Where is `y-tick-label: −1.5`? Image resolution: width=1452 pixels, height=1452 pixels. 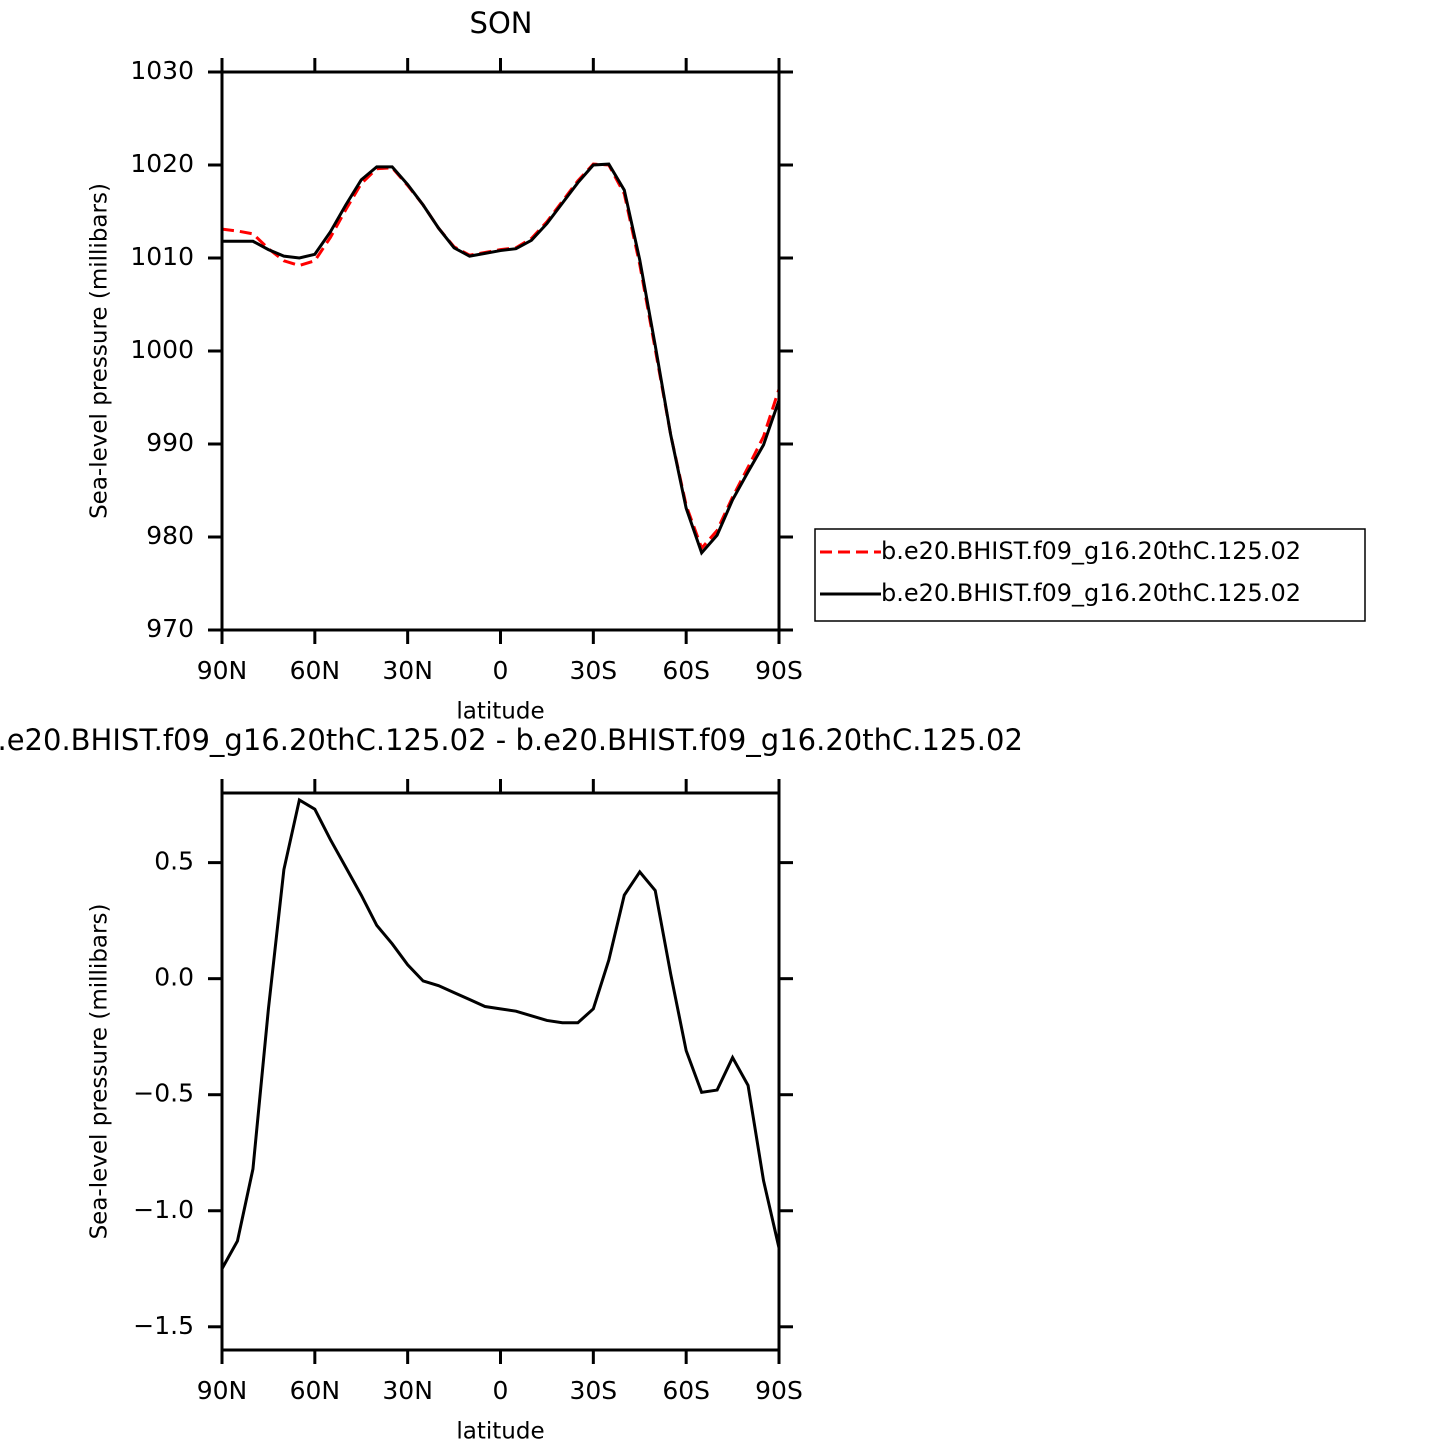 y-tick-label: −1.5 is located at coordinates (163, 1325).